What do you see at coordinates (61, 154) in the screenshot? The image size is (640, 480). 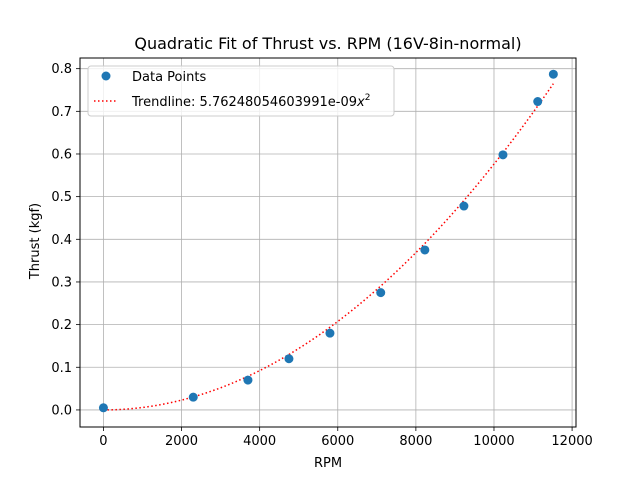 I see `y-tick-label: 0.6` at bounding box center [61, 154].